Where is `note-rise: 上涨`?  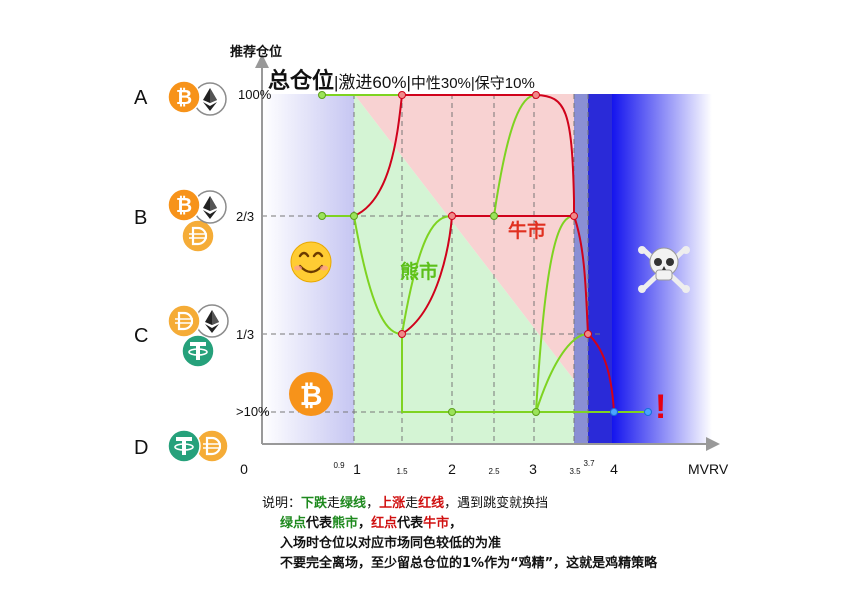
note-rise: 上涨 is located at coordinates (392, 503).